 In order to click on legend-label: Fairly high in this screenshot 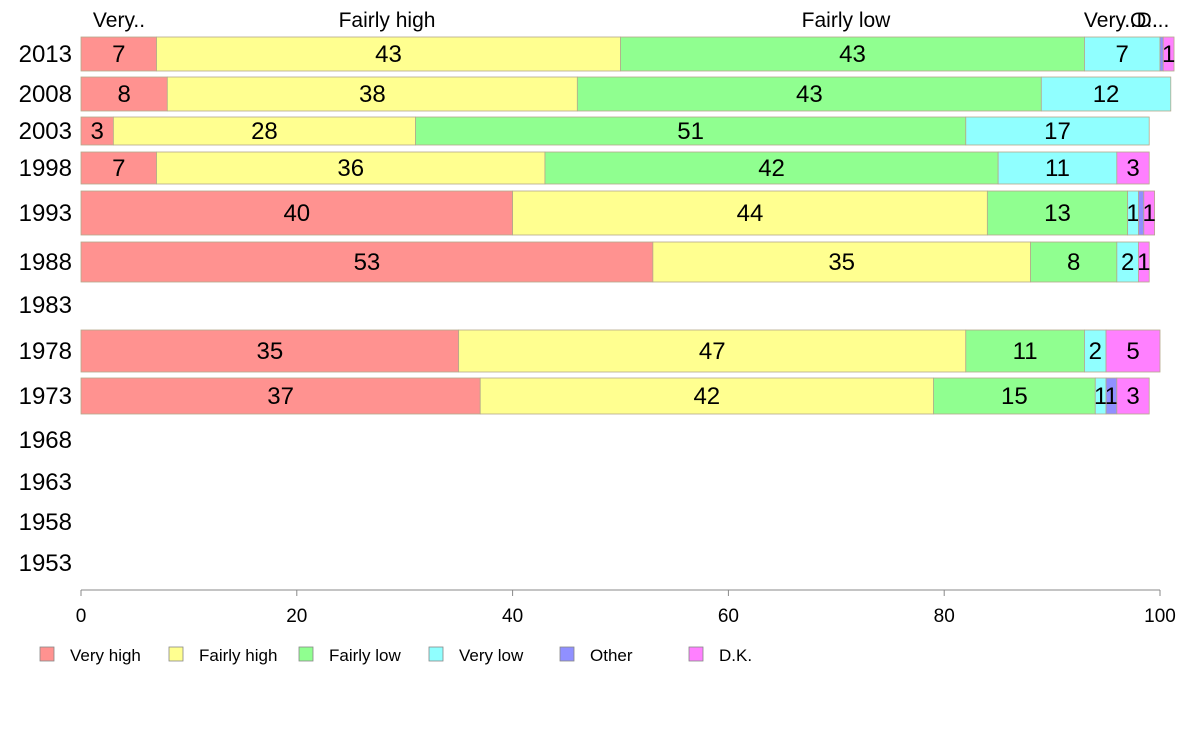, I will do `click(238, 655)`.